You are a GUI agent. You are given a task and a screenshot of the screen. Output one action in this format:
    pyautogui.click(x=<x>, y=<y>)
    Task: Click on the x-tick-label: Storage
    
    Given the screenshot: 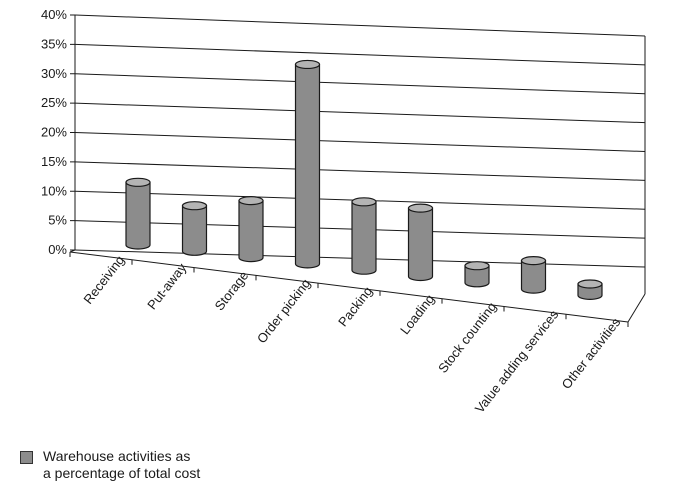 What is the action you would take?
    pyautogui.click(x=232, y=290)
    